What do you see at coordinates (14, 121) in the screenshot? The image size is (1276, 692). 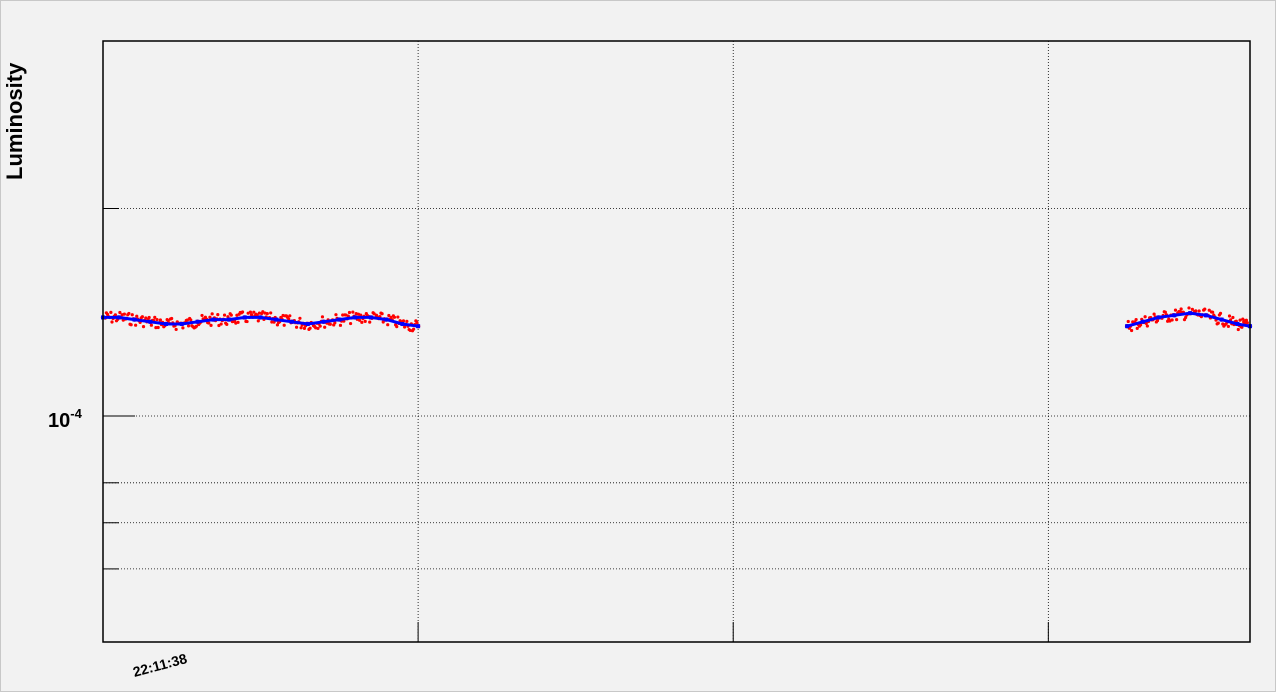 I see `y-axis-label: Luminosity` at bounding box center [14, 121].